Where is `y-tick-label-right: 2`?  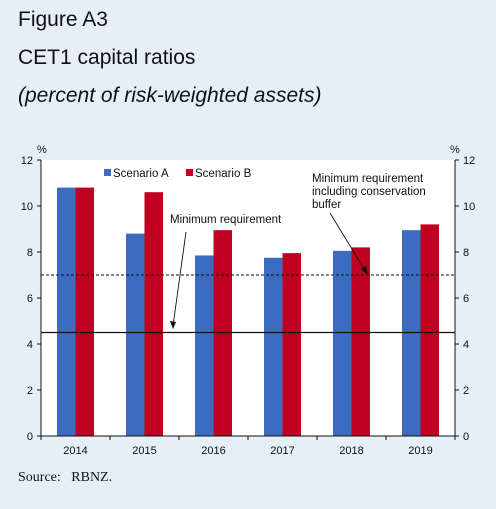
y-tick-label-right: 2 is located at coordinates (466, 391).